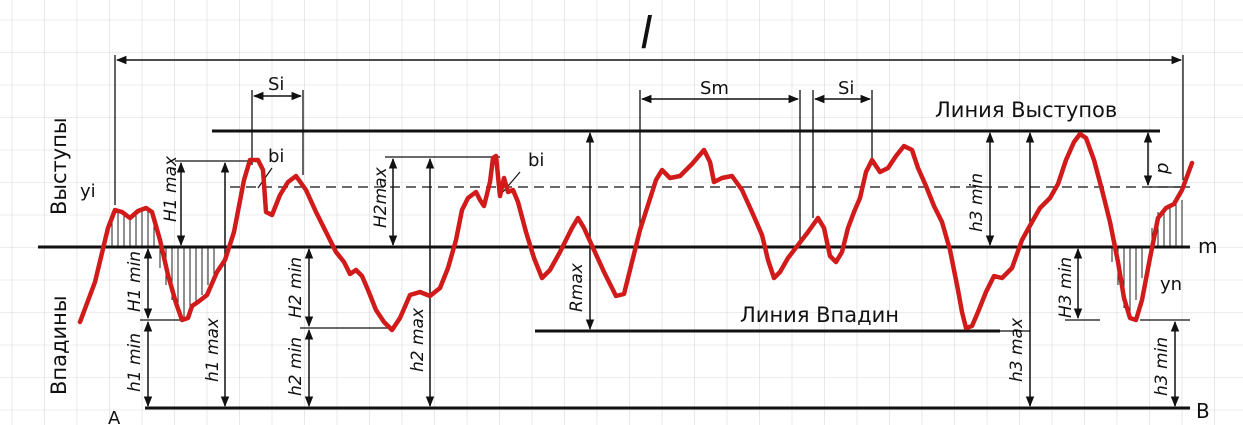 This screenshot has height=425, width=1243. What do you see at coordinates (171, 188) in the screenshot?
I see `H1max-label: H1 max` at bounding box center [171, 188].